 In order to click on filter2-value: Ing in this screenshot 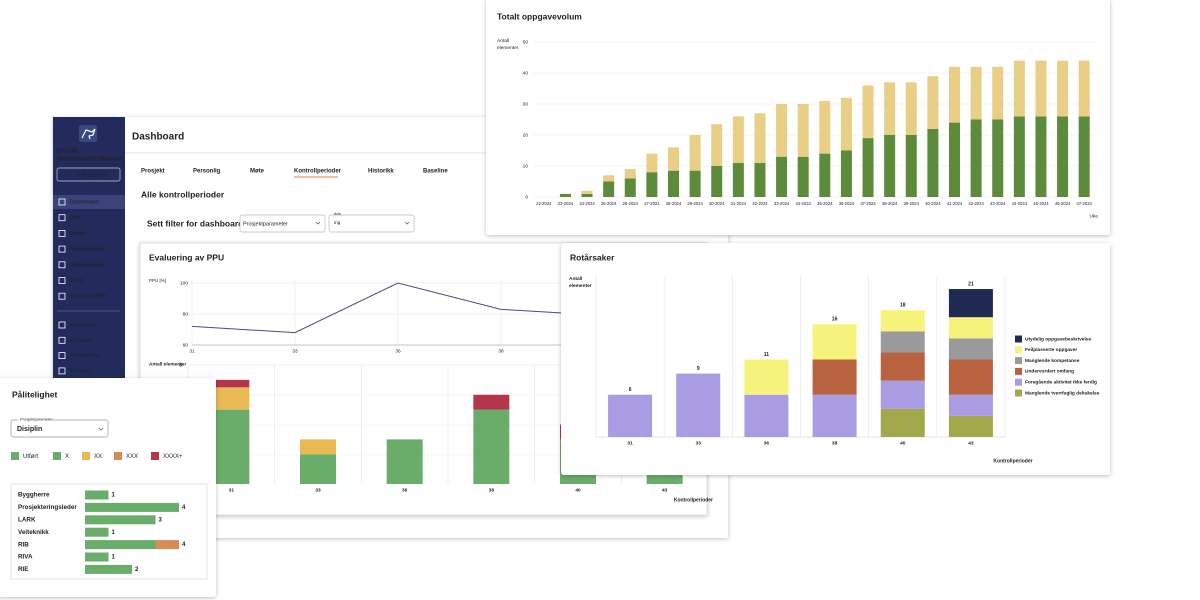, I will do `click(337, 222)`.